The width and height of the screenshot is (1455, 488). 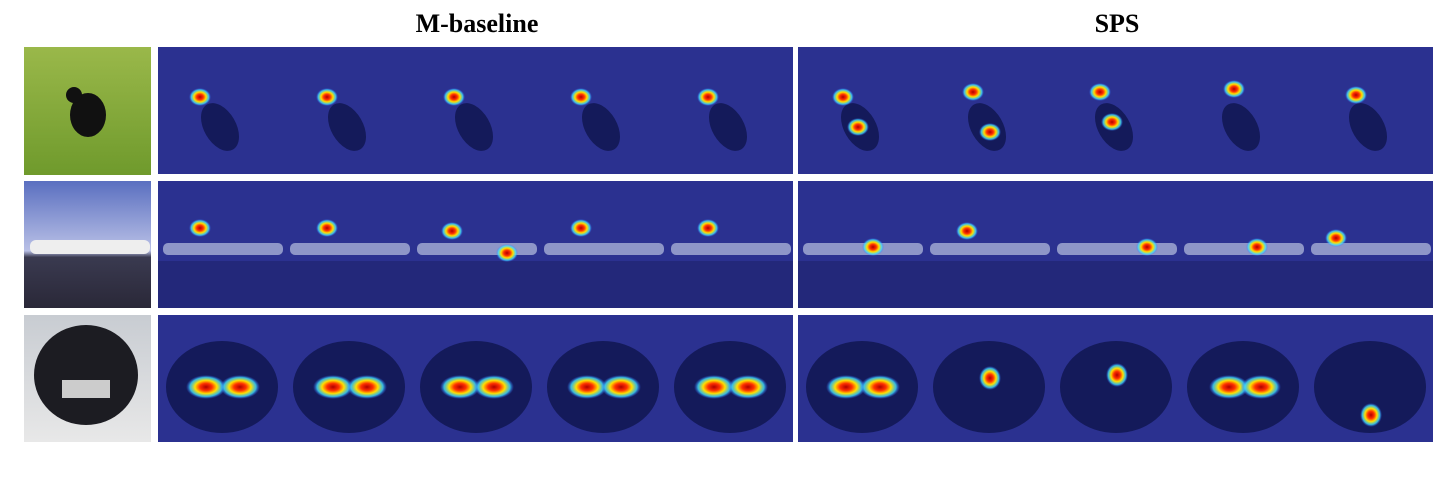 I want to click on car, so click(x=86, y=375).